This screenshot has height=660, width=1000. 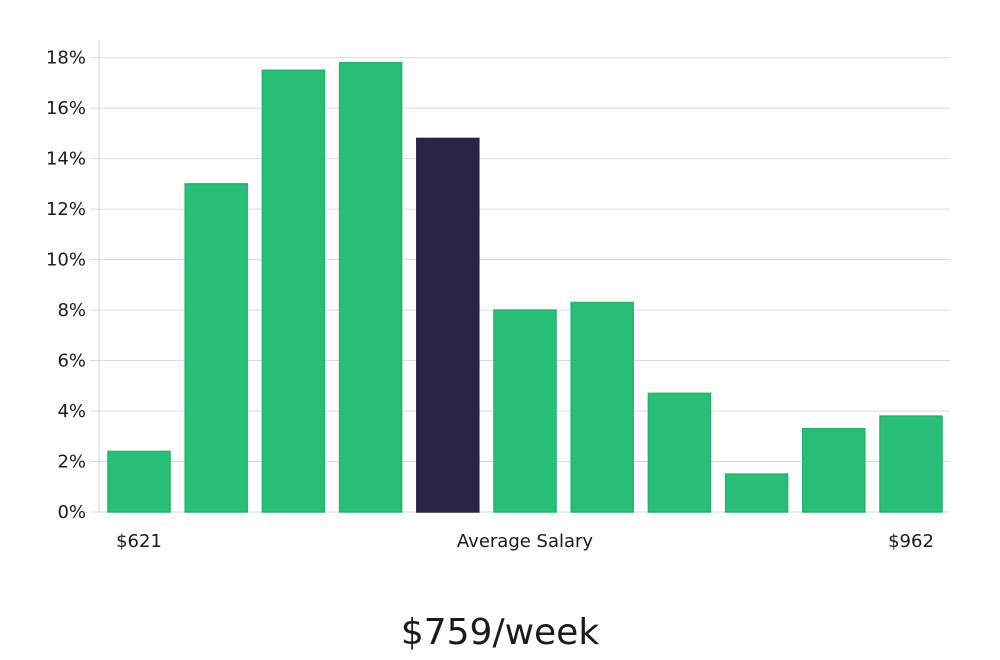 What do you see at coordinates (66, 260) in the screenshot?
I see `y-tick-label: 10%` at bounding box center [66, 260].